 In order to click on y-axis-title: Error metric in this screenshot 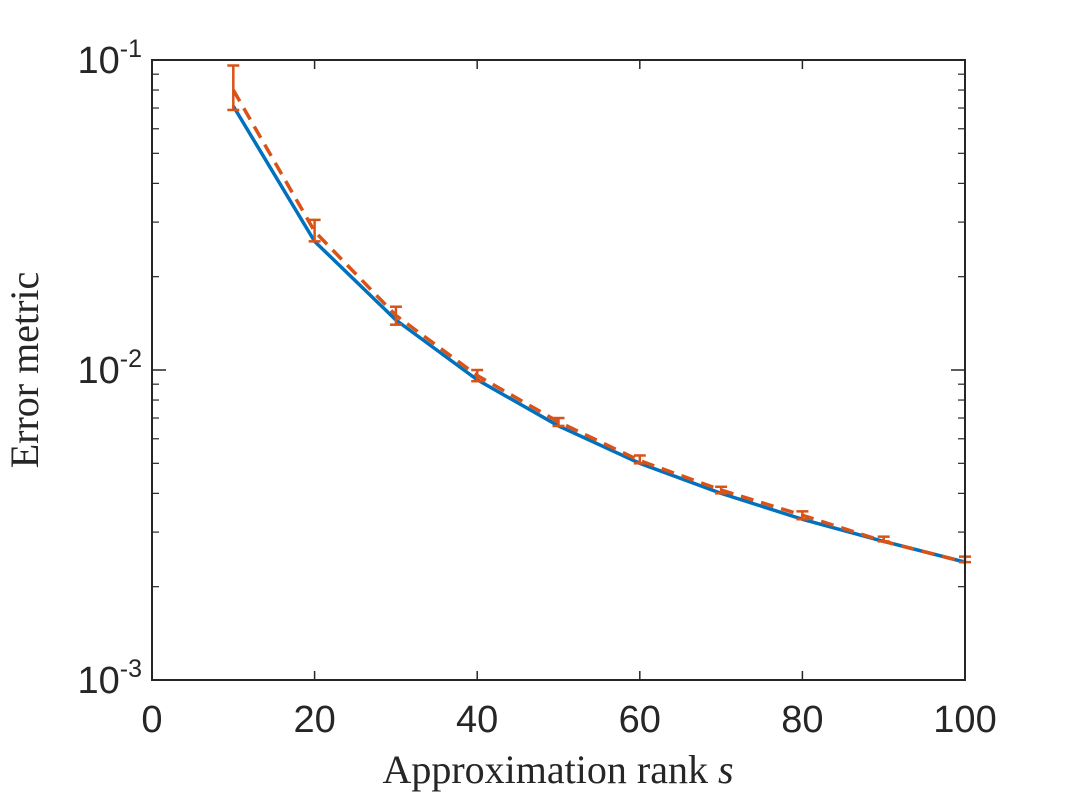, I will do `click(24, 370)`.